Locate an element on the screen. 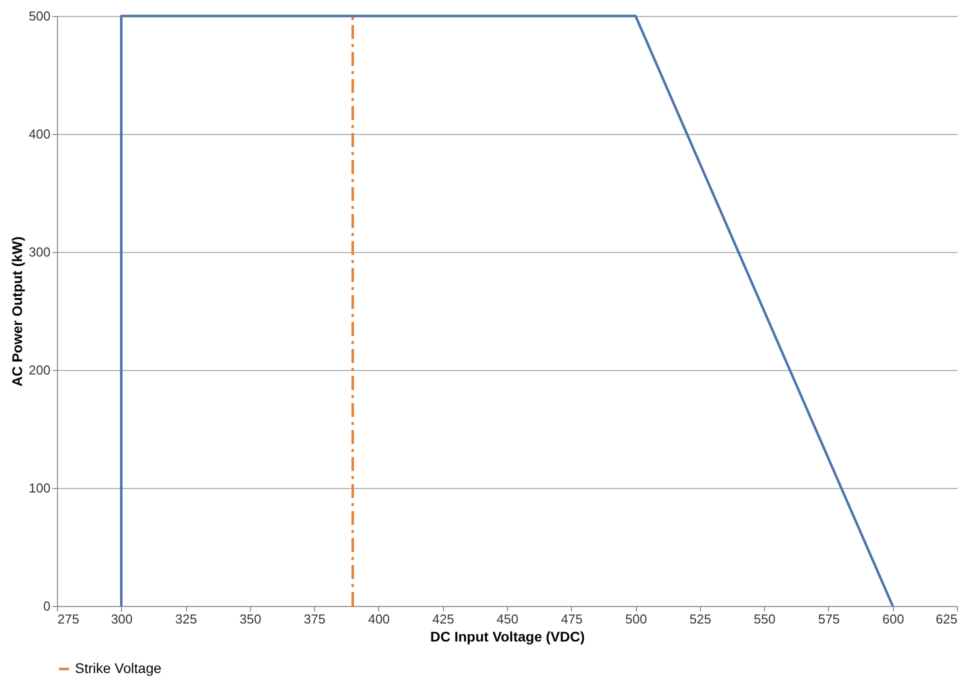 The height and width of the screenshot is (686, 968). x-tick-label: 600 is located at coordinates (893, 619).